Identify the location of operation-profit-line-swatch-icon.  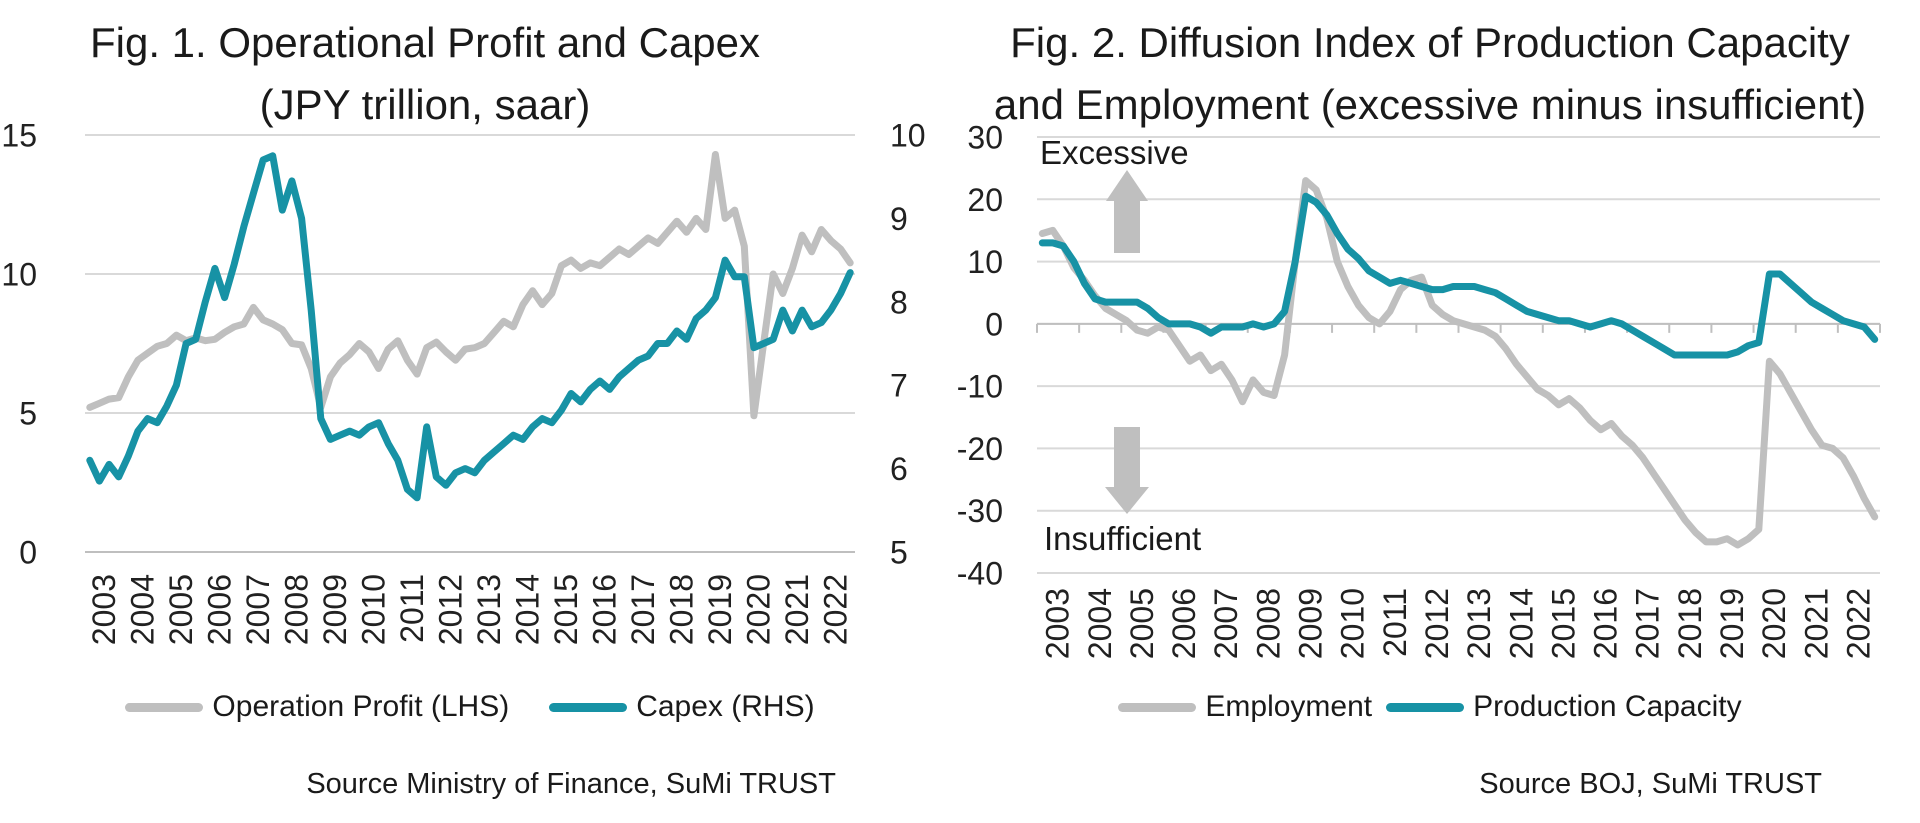
(164, 707).